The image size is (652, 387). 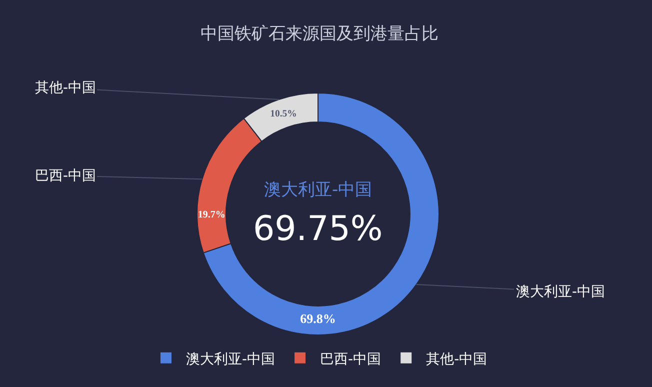 What do you see at coordinates (65, 176) in the screenshot?
I see `slice-label: 巴西-中国` at bounding box center [65, 176].